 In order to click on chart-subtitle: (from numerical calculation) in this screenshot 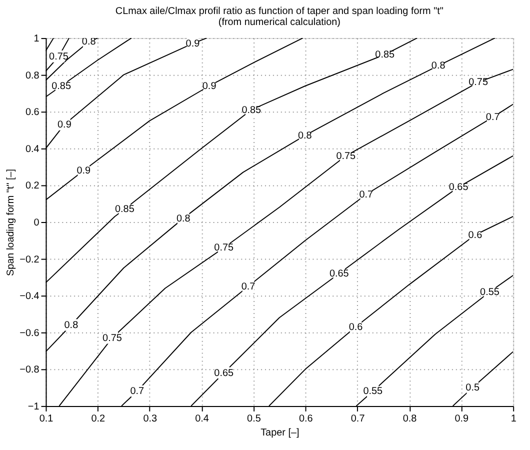, I will do `click(279, 22)`.